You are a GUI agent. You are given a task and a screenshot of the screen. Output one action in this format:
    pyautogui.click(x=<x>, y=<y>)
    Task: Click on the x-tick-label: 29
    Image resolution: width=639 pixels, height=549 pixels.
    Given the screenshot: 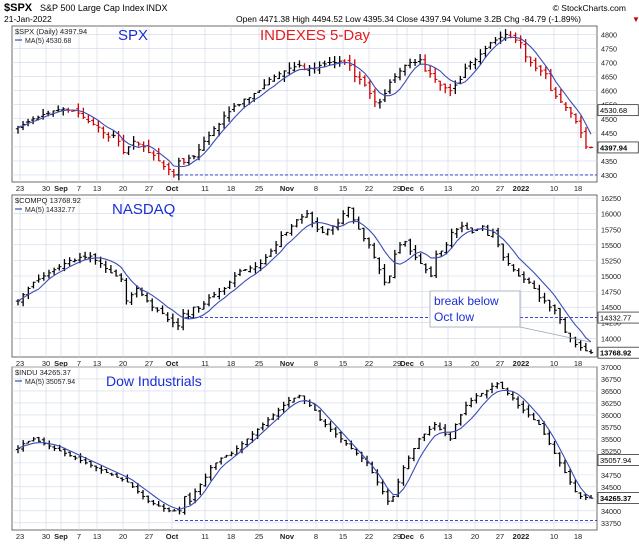 What is the action you would take?
    pyautogui.click(x=397, y=188)
    